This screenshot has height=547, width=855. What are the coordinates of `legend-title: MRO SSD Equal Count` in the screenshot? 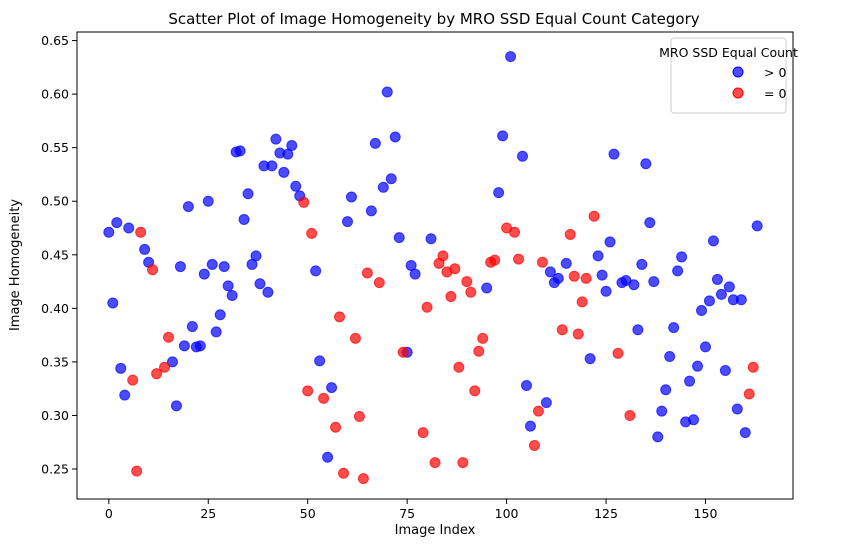 It's located at (728, 52).